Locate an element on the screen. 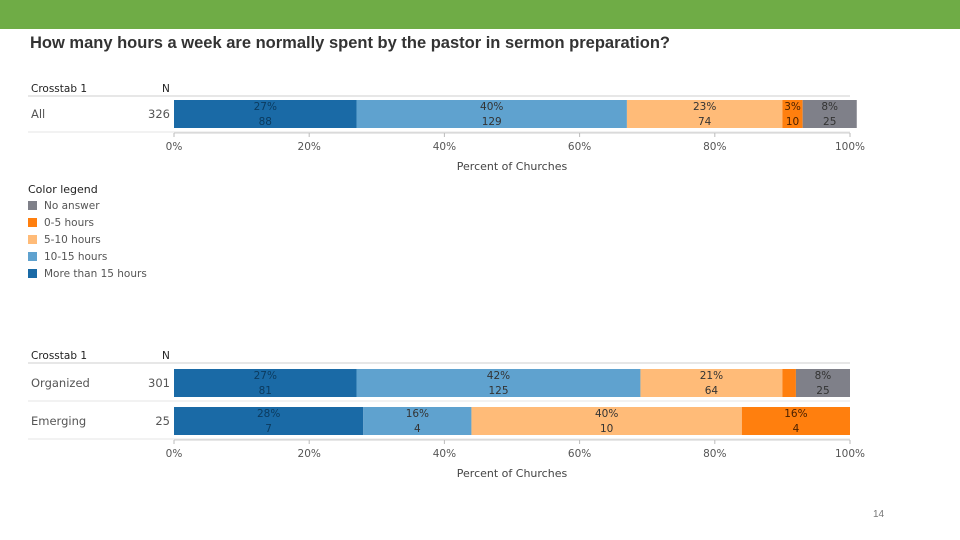  row-label: Organized is located at coordinates (60, 383).